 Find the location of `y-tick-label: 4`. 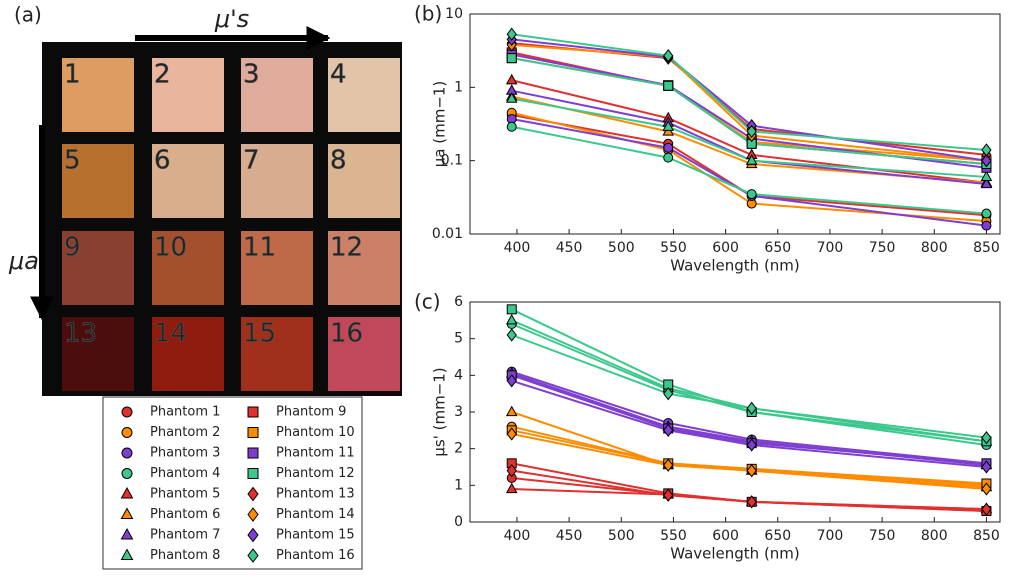

y-tick-label: 4 is located at coordinates (458, 375).